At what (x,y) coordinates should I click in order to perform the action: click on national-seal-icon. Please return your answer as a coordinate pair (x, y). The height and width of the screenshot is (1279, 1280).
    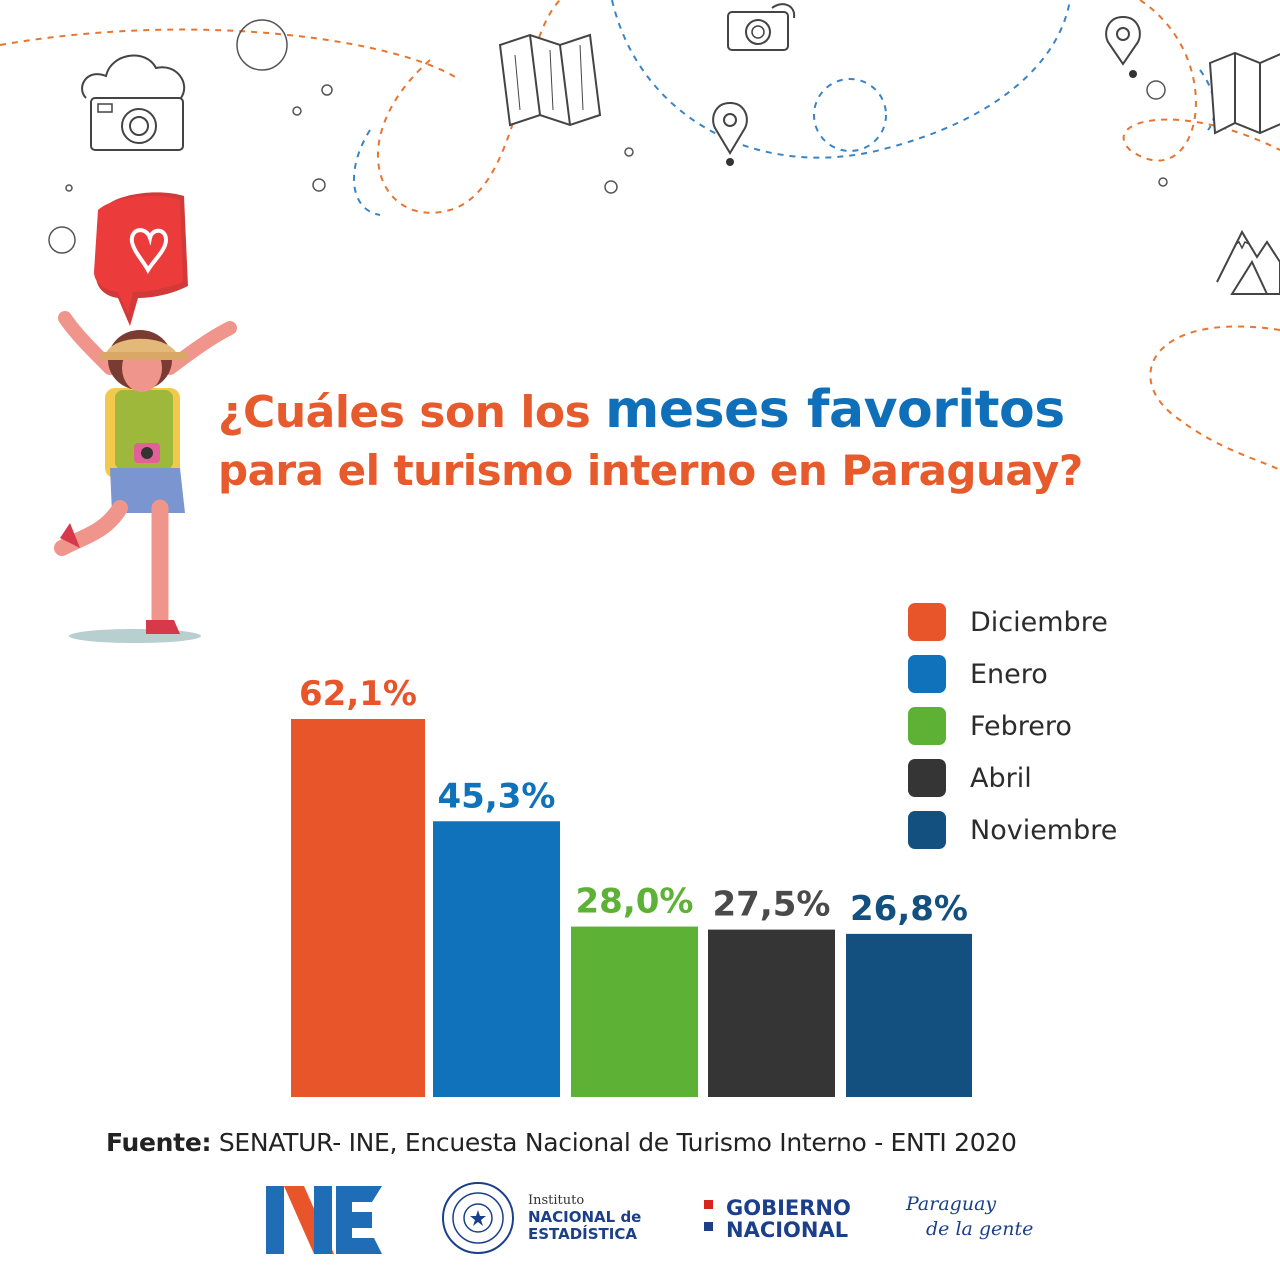
    Looking at the image, I should click on (478, 1218).